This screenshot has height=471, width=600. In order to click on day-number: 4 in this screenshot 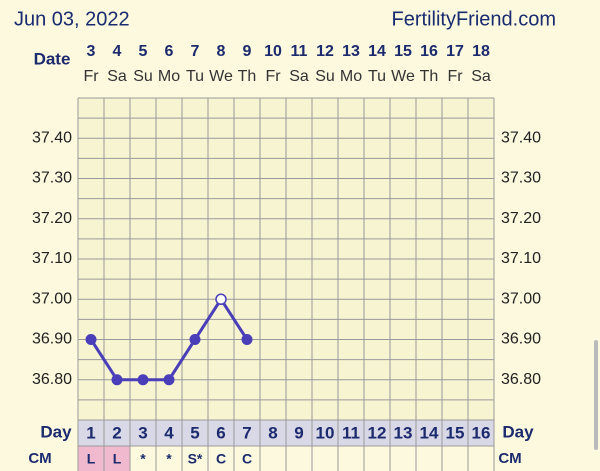, I will do `click(169, 432)`.